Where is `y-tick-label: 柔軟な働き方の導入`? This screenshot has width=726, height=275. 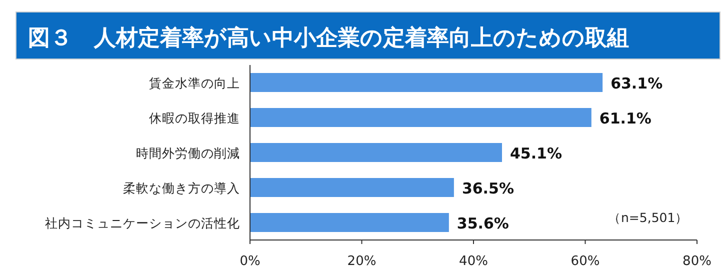
y-tick-label: 柔軟な働き方の導入 is located at coordinates (181, 188).